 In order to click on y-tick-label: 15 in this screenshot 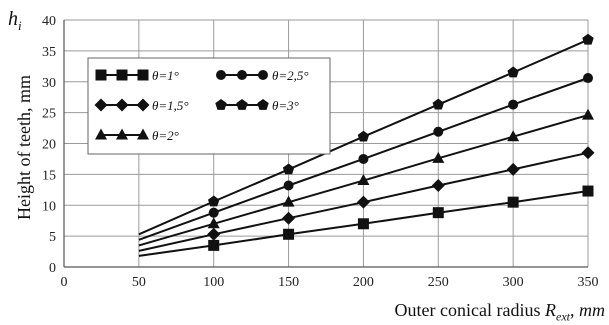, I will do `click(49, 175)`.